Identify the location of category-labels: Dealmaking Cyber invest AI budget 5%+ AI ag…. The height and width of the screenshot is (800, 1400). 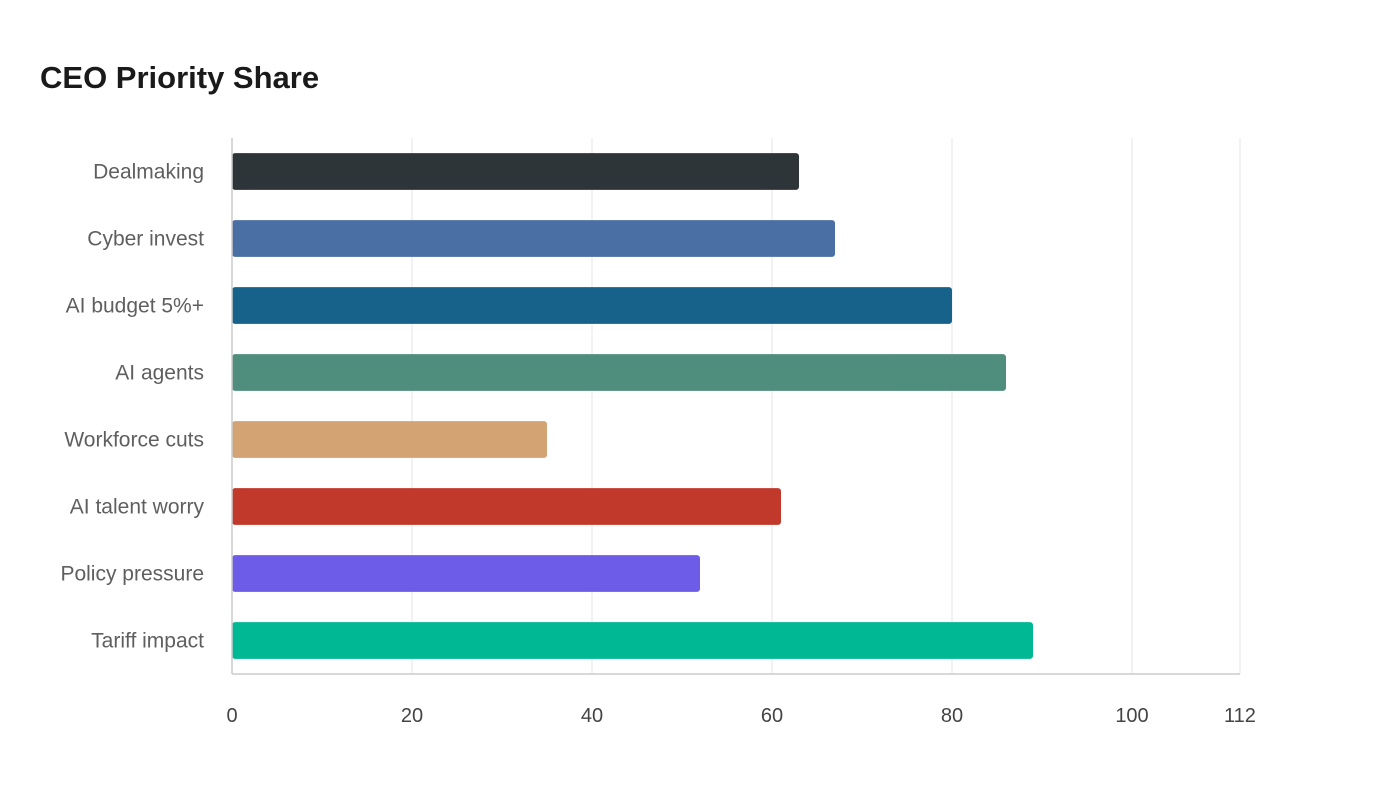
(132, 407).